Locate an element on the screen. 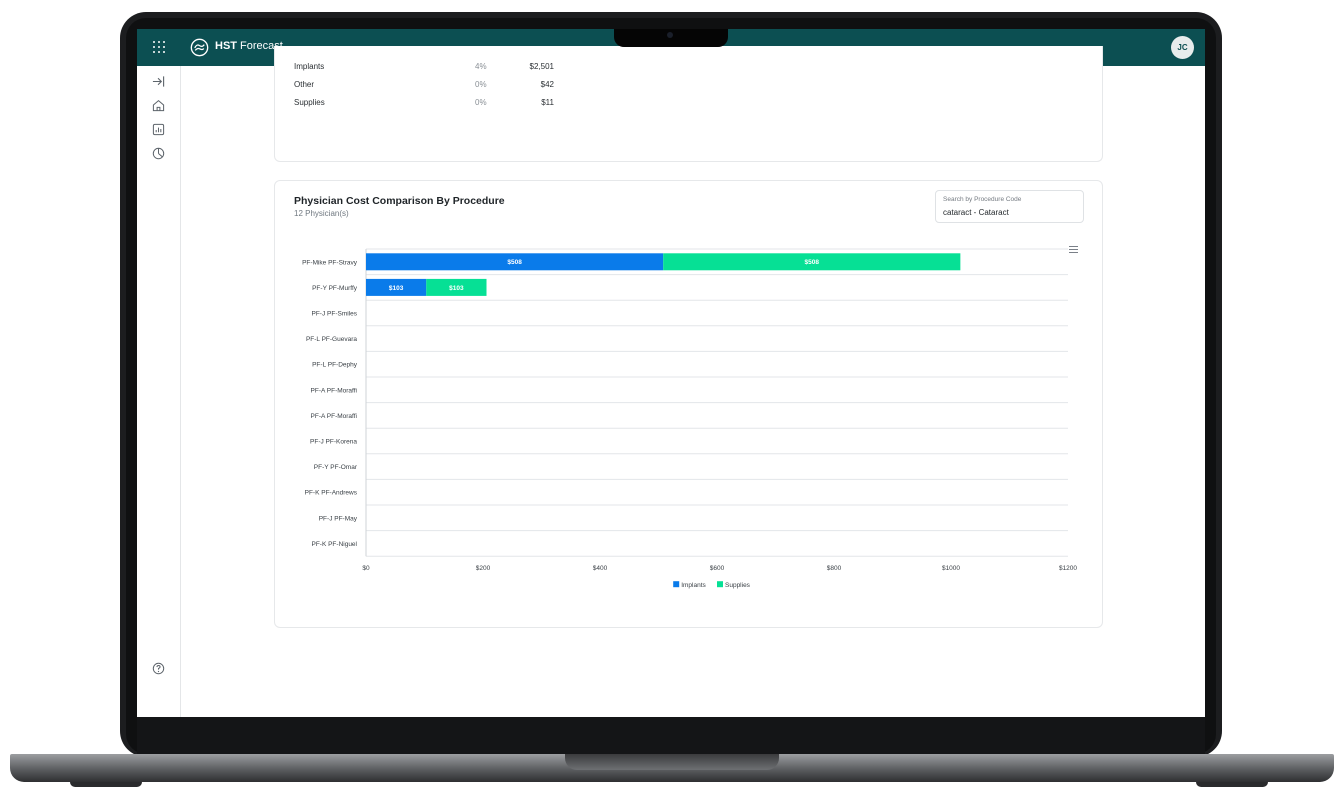 Image resolution: width=1344 pixels, height=801 pixels. hst-logo-icon is located at coordinates (199, 47).